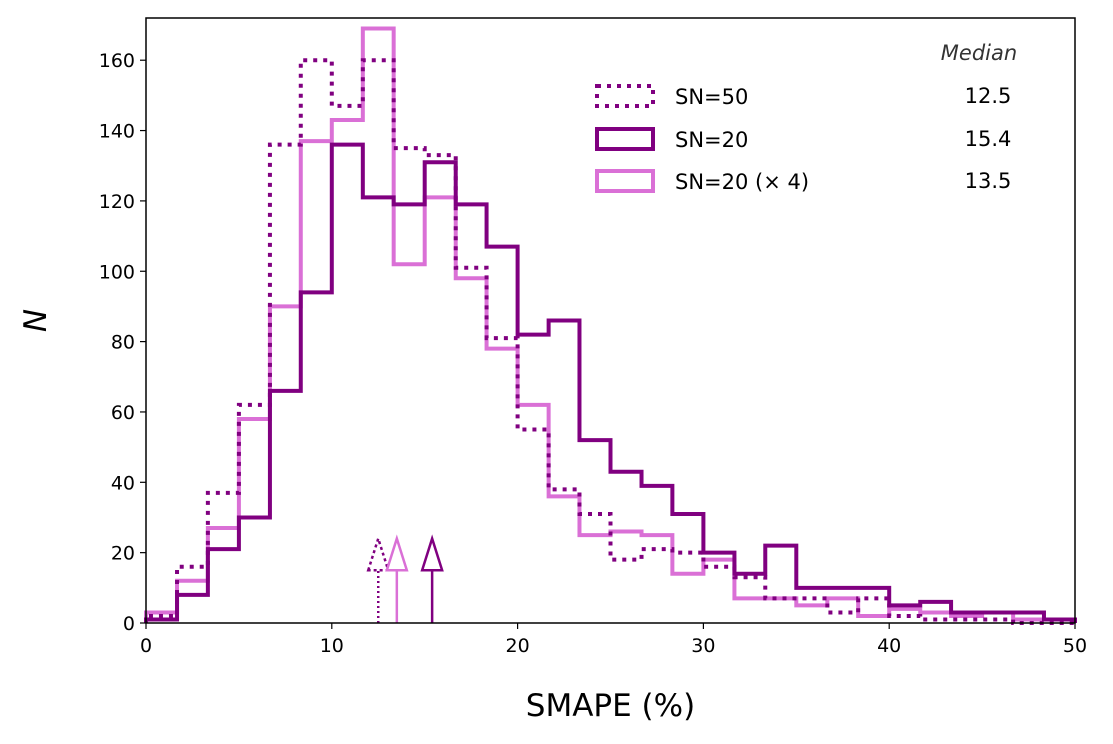 This screenshot has height=744, width=1113. Describe the element at coordinates (332, 646) in the screenshot. I see `x-tick-label: 10` at that location.